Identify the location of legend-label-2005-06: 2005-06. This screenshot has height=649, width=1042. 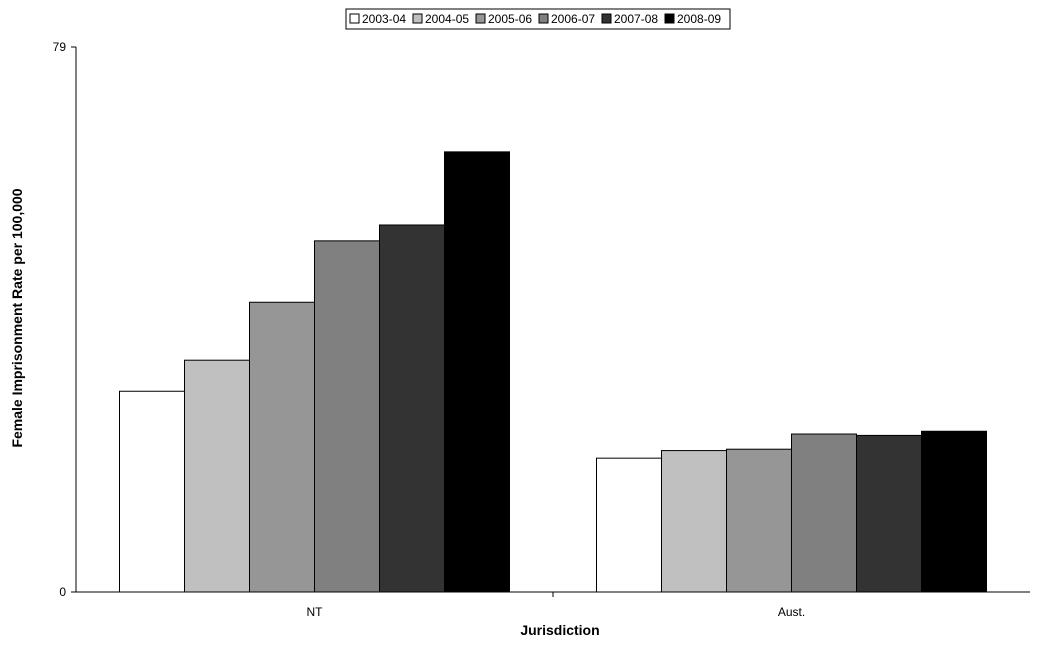
(510, 19).